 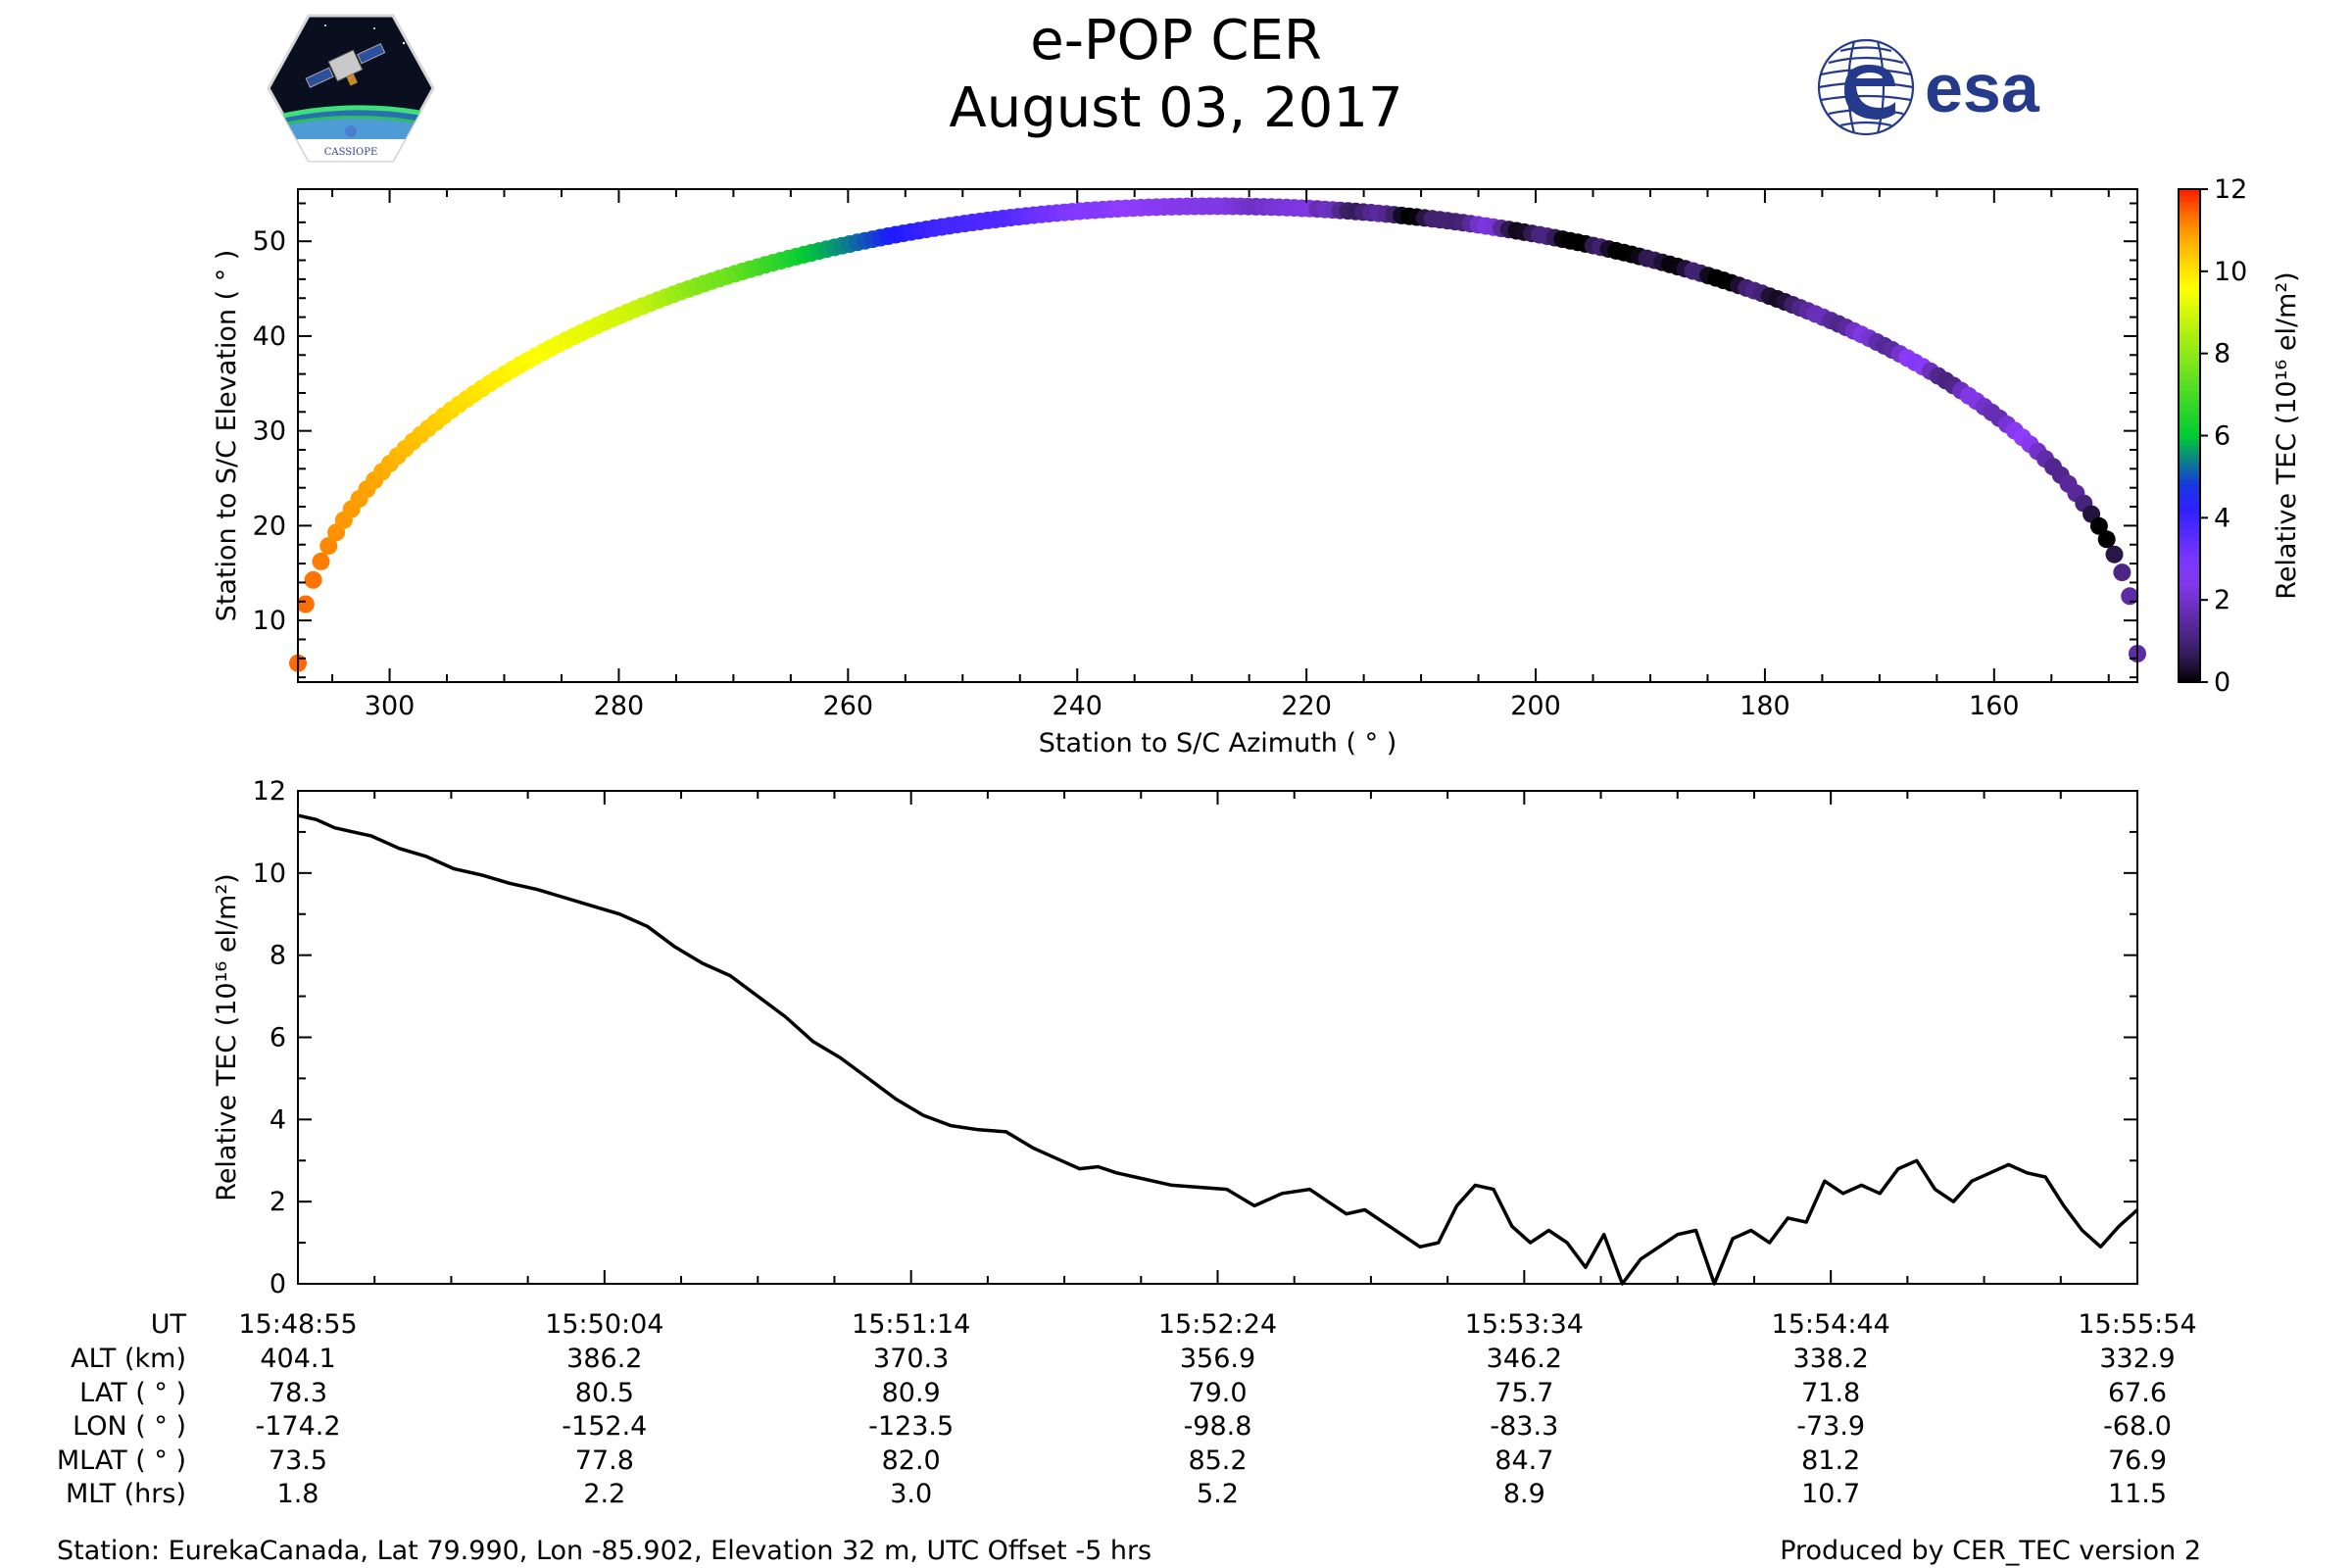 I want to click on y-axis-label: Relative TEC (10¹⁶ el/m²), so click(x=227, y=1036).